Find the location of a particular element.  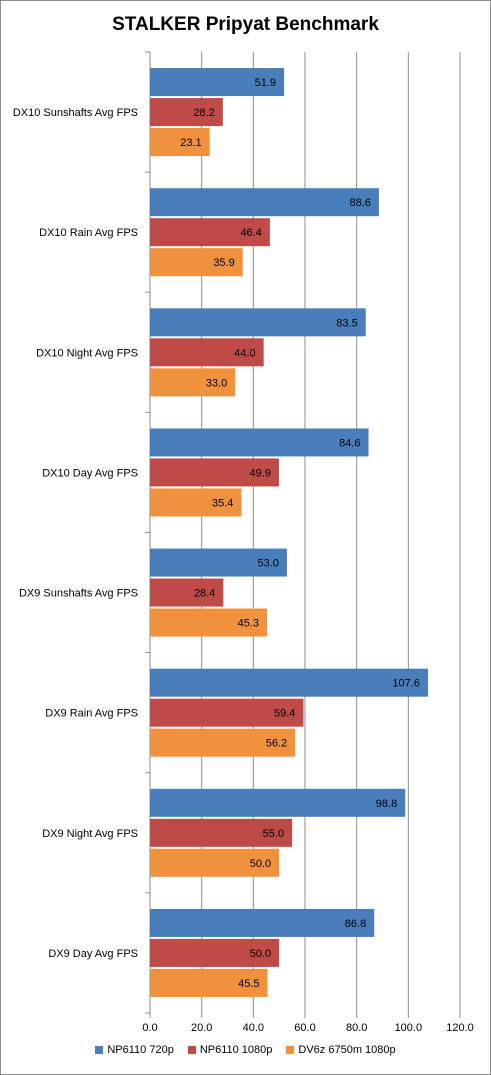

data-label: 45.3 is located at coordinates (248, 624).